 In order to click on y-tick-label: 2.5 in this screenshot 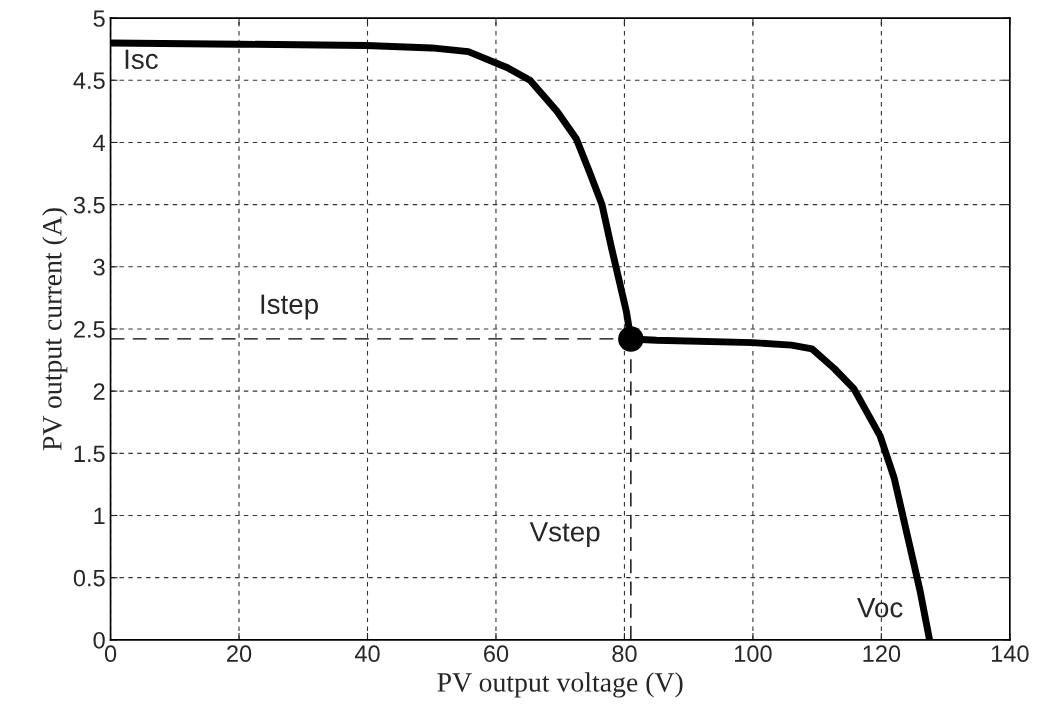, I will do `click(89, 329)`.